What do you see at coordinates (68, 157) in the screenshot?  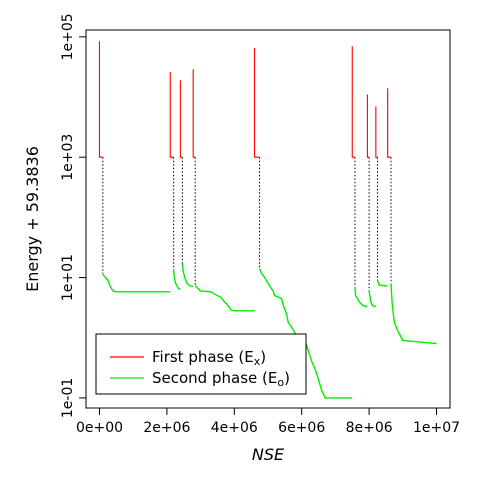 I see `y-tick-label: 1e+03` at bounding box center [68, 157].